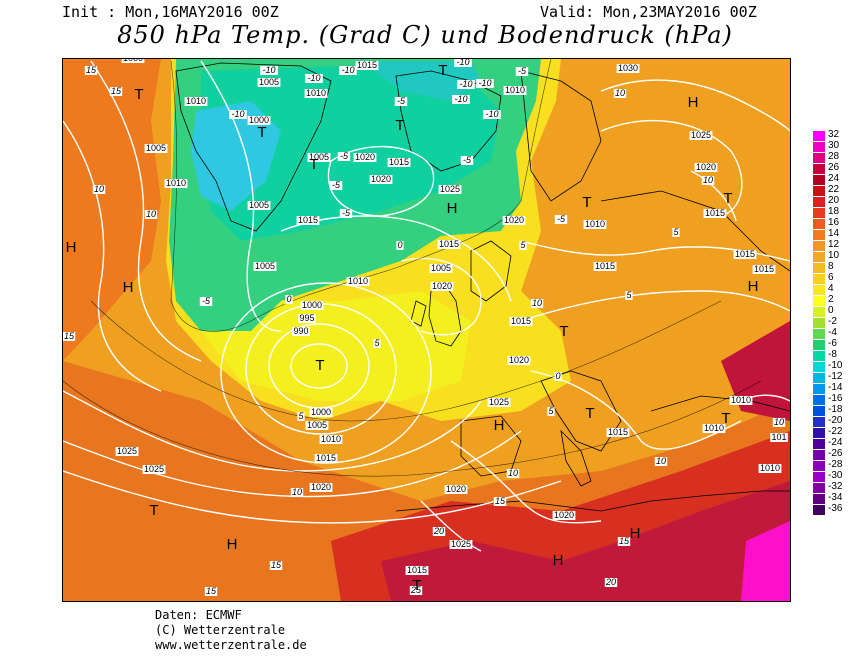  Describe the element at coordinates (620, 93) in the screenshot. I see `svg-text: 10` at that location.